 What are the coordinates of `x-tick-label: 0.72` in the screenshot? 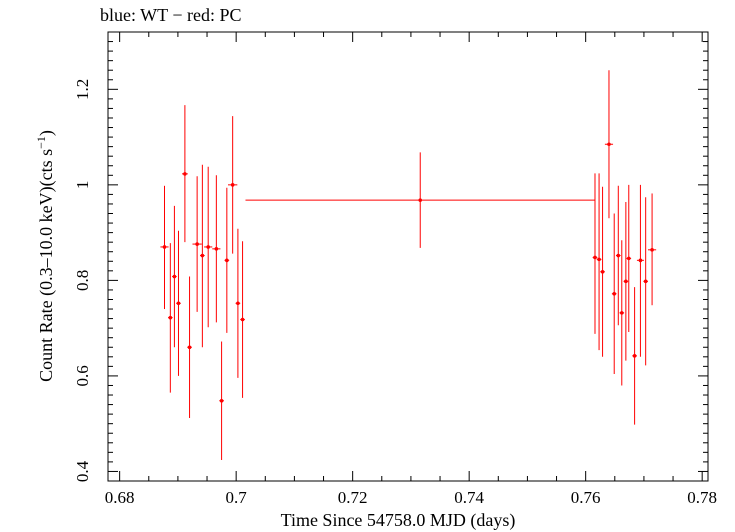 It's located at (353, 497).